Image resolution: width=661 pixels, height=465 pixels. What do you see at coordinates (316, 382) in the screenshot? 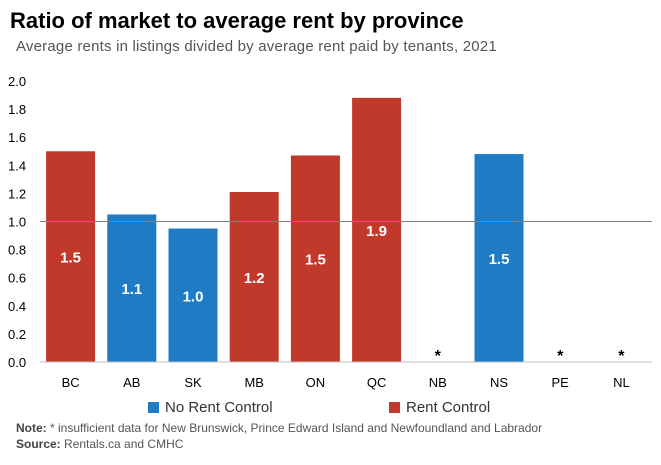
I see `x-tick-label: ON` at bounding box center [316, 382].